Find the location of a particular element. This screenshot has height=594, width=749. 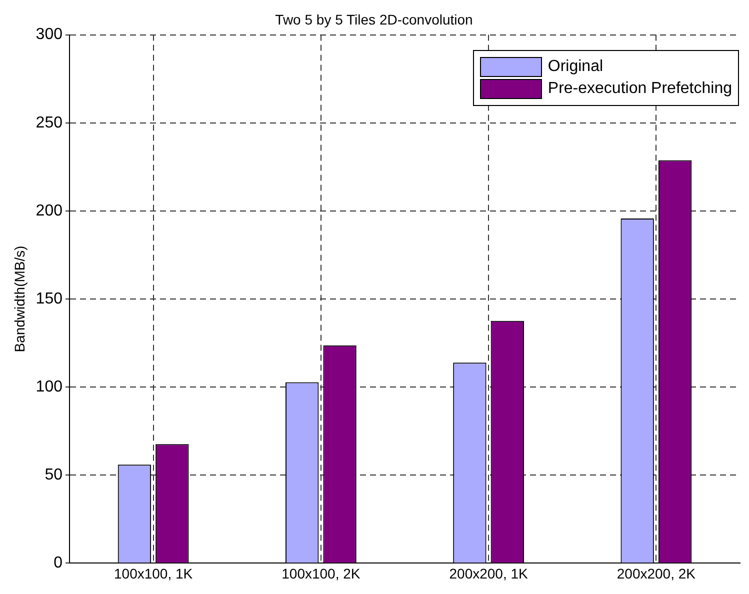

y-tick-label: 50 is located at coordinates (53, 475).